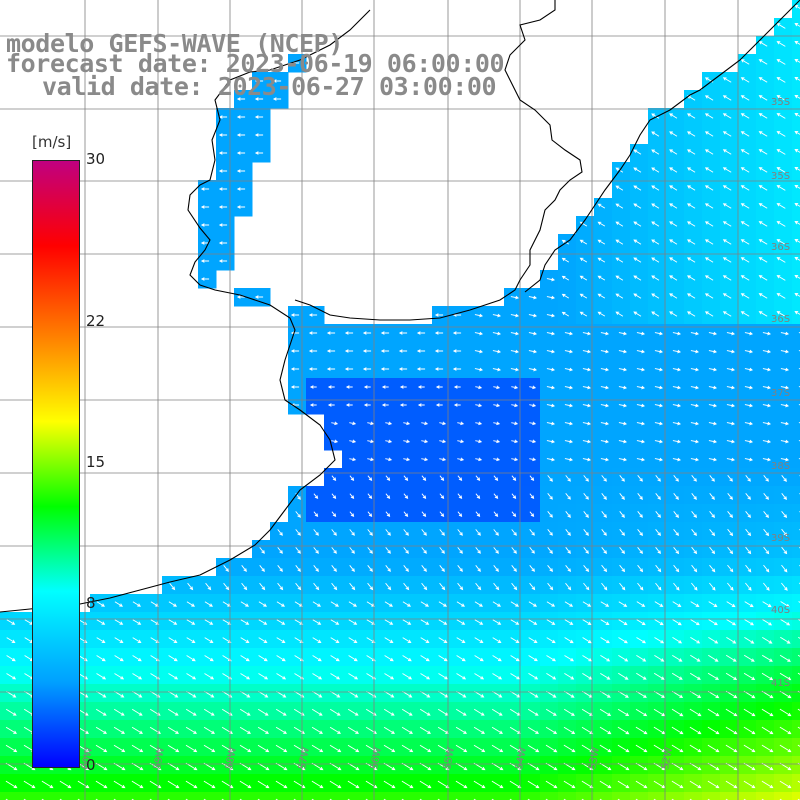 The image size is (800, 800). What do you see at coordinates (91, 765) in the screenshot?
I see `colorbar-tick-label: 0` at bounding box center [91, 765].